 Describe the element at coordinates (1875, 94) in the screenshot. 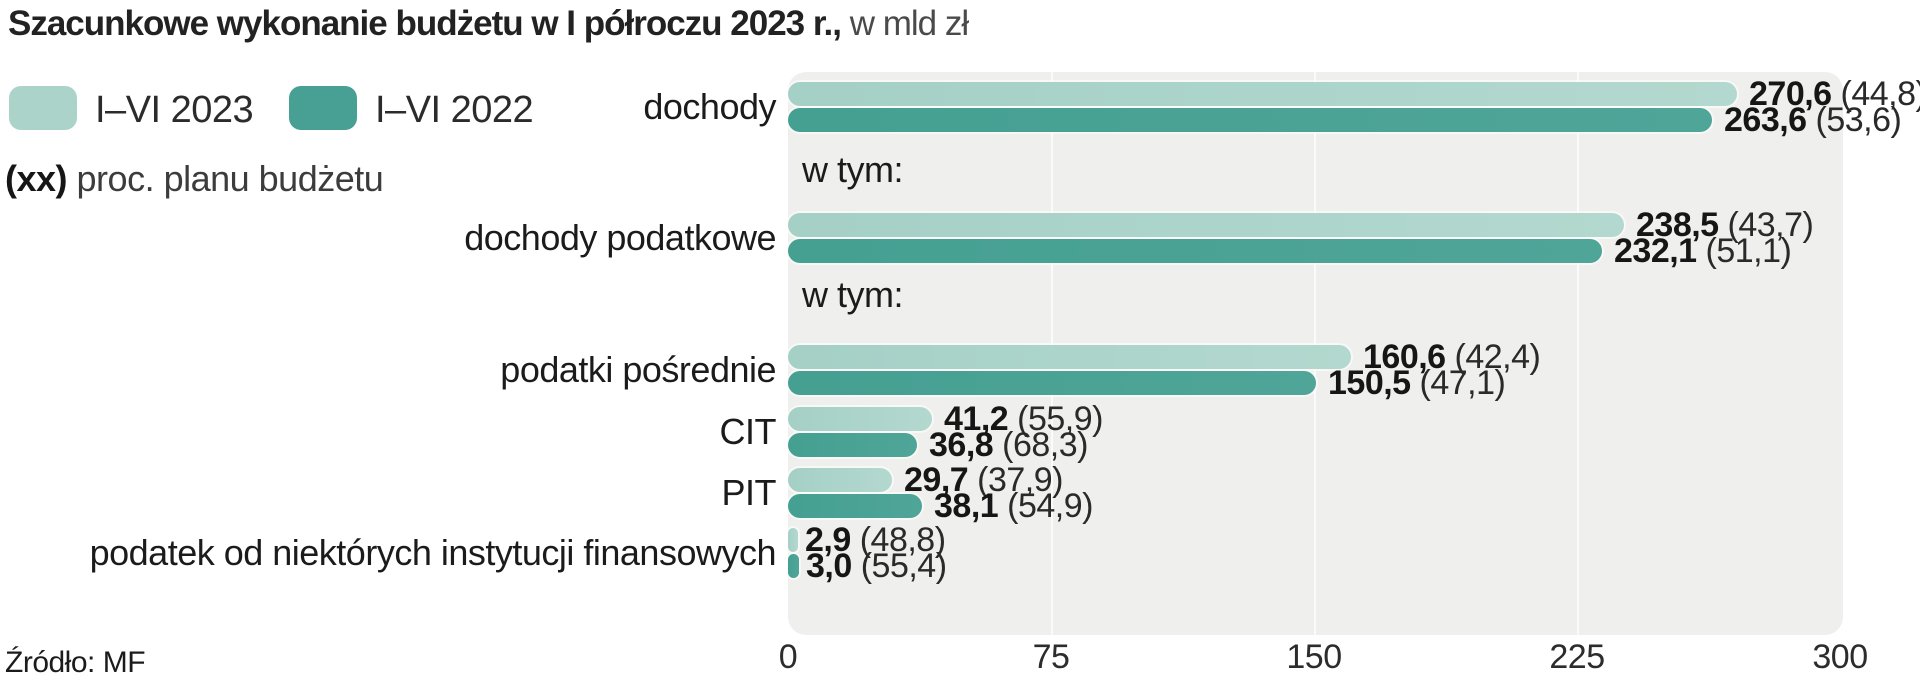

I see `bar-label-2023-percent: (44,8)` at that location.